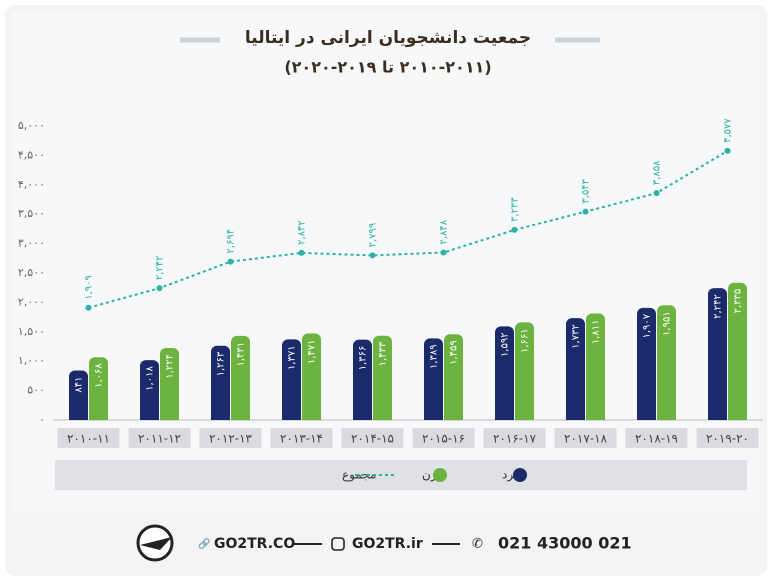 Image resolution: width=772 pixels, height=581 pixels. What do you see at coordinates (241, 354) in the screenshot?
I see `value-label: ۱,۴۳۱` at bounding box center [241, 354].